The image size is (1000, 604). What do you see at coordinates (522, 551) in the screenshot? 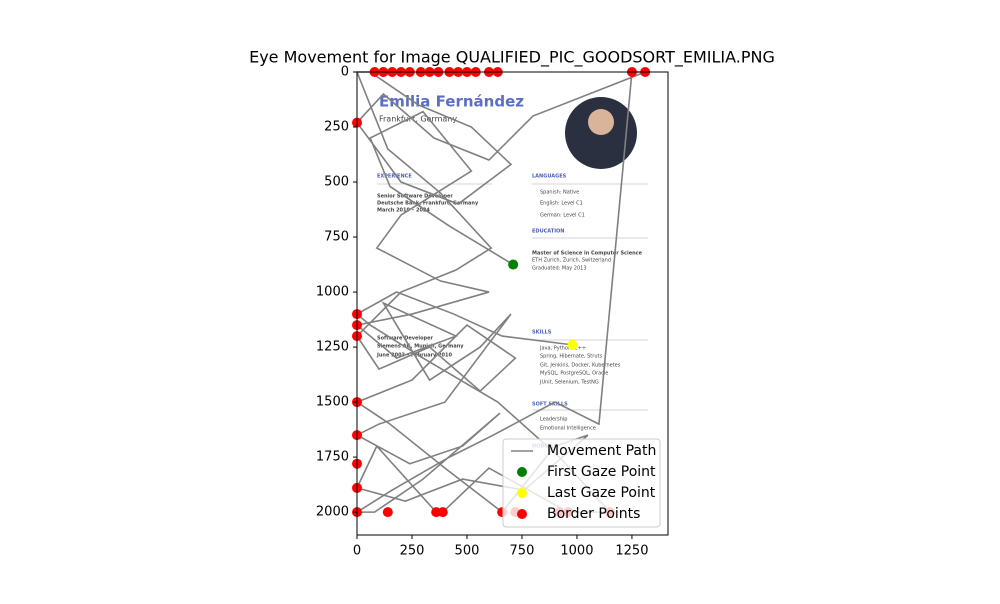
I see `x-tick-label: 750` at bounding box center [522, 551].